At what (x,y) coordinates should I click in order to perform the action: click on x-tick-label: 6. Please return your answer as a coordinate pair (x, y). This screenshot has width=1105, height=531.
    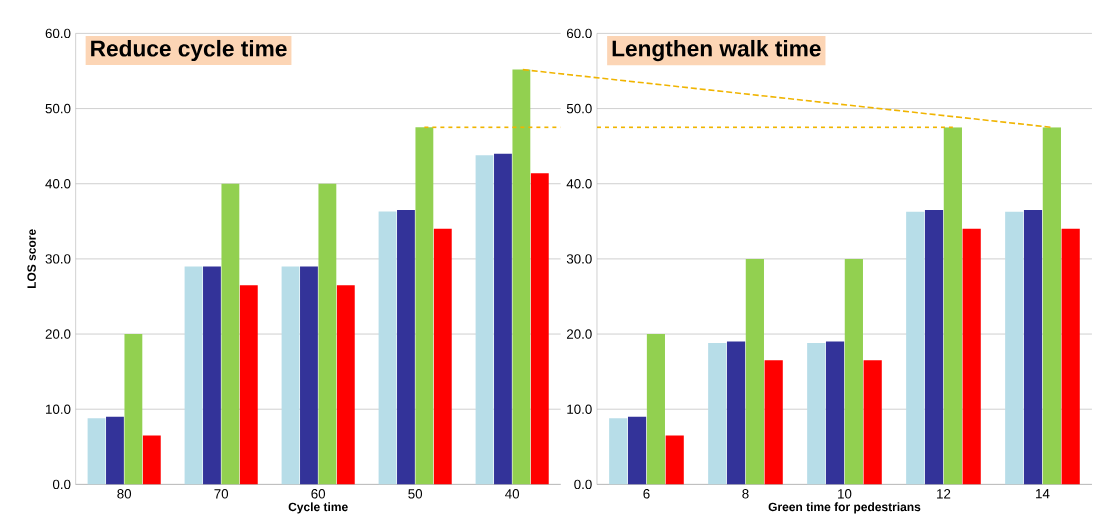
    Looking at the image, I should click on (646, 494).